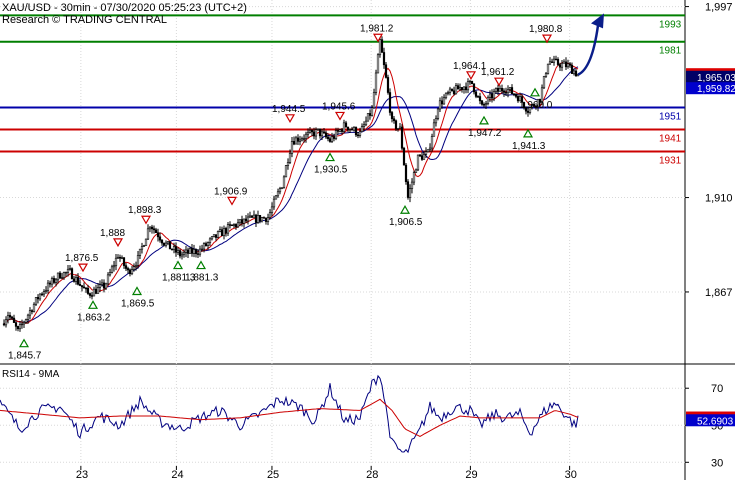 Image resolution: width=735 pixels, height=480 pixels. What do you see at coordinates (717, 389) in the screenshot?
I see `rsi-tick-label: 70` at bounding box center [717, 389].